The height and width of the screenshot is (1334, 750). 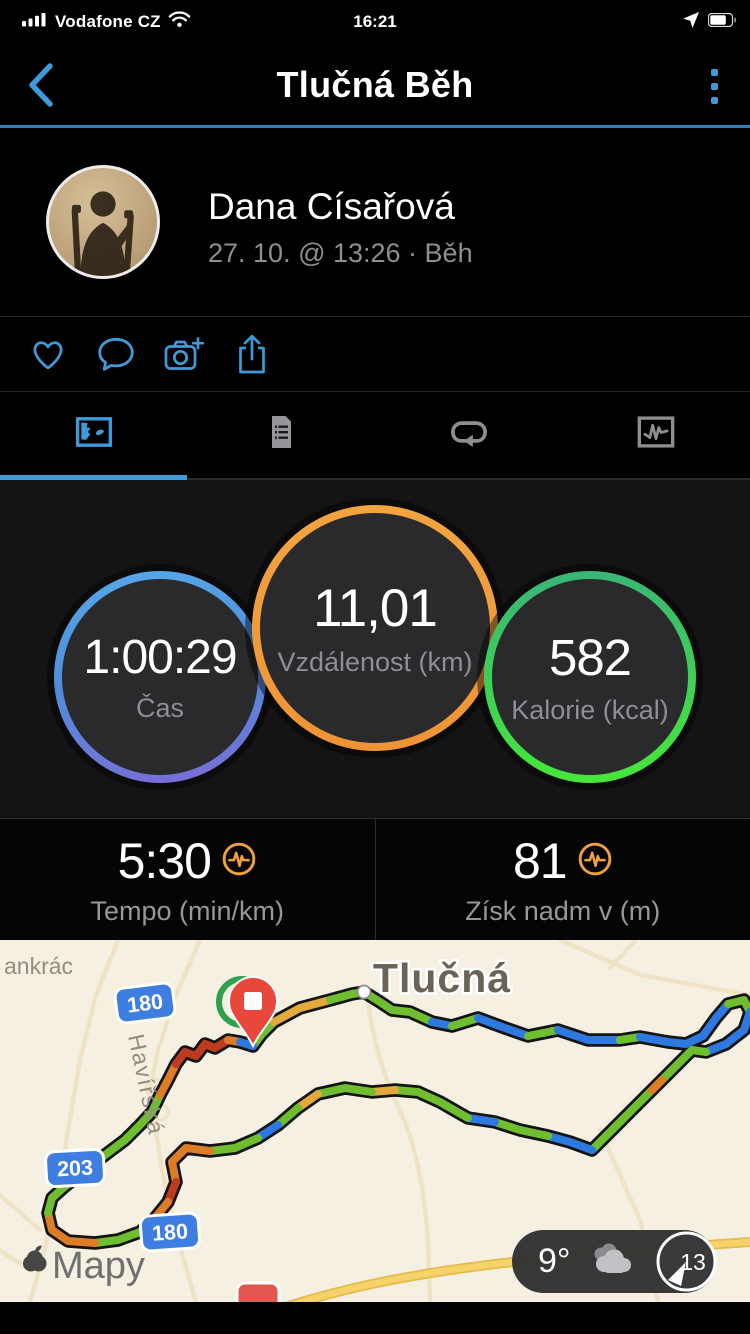 What do you see at coordinates (364, 992) in the screenshot?
I see `route-start-dot` at bounding box center [364, 992].